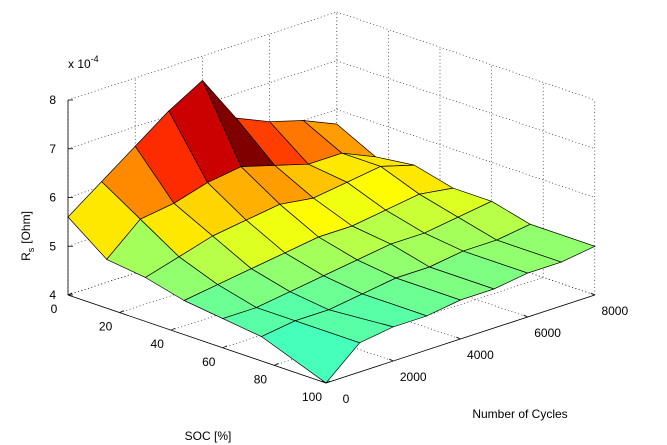 The image size is (667, 445). What do you see at coordinates (52, 100) in the screenshot?
I see `z-tick-label: 8` at bounding box center [52, 100].